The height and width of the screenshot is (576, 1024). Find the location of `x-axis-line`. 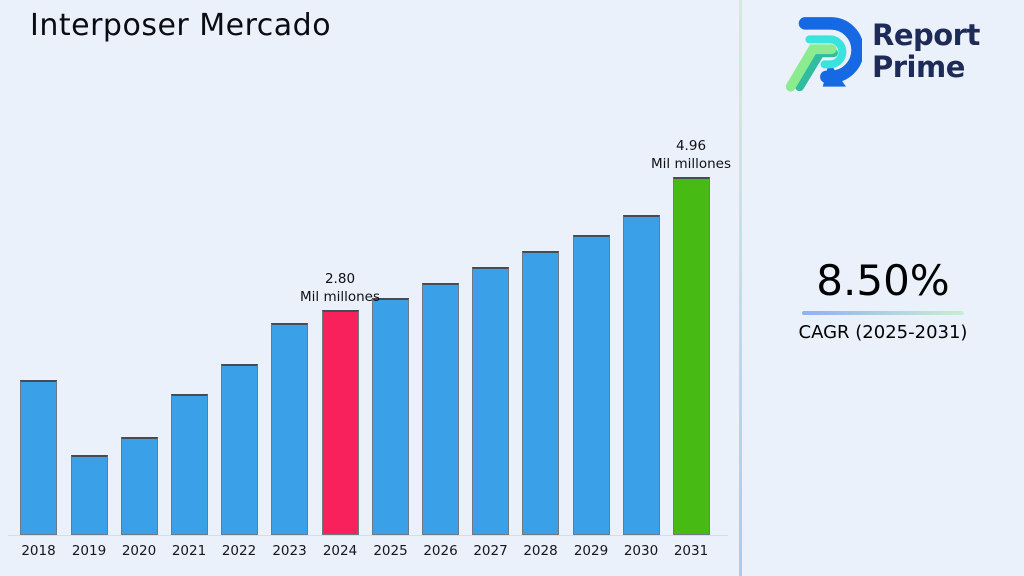

x-axis-line is located at coordinates (368, 535).